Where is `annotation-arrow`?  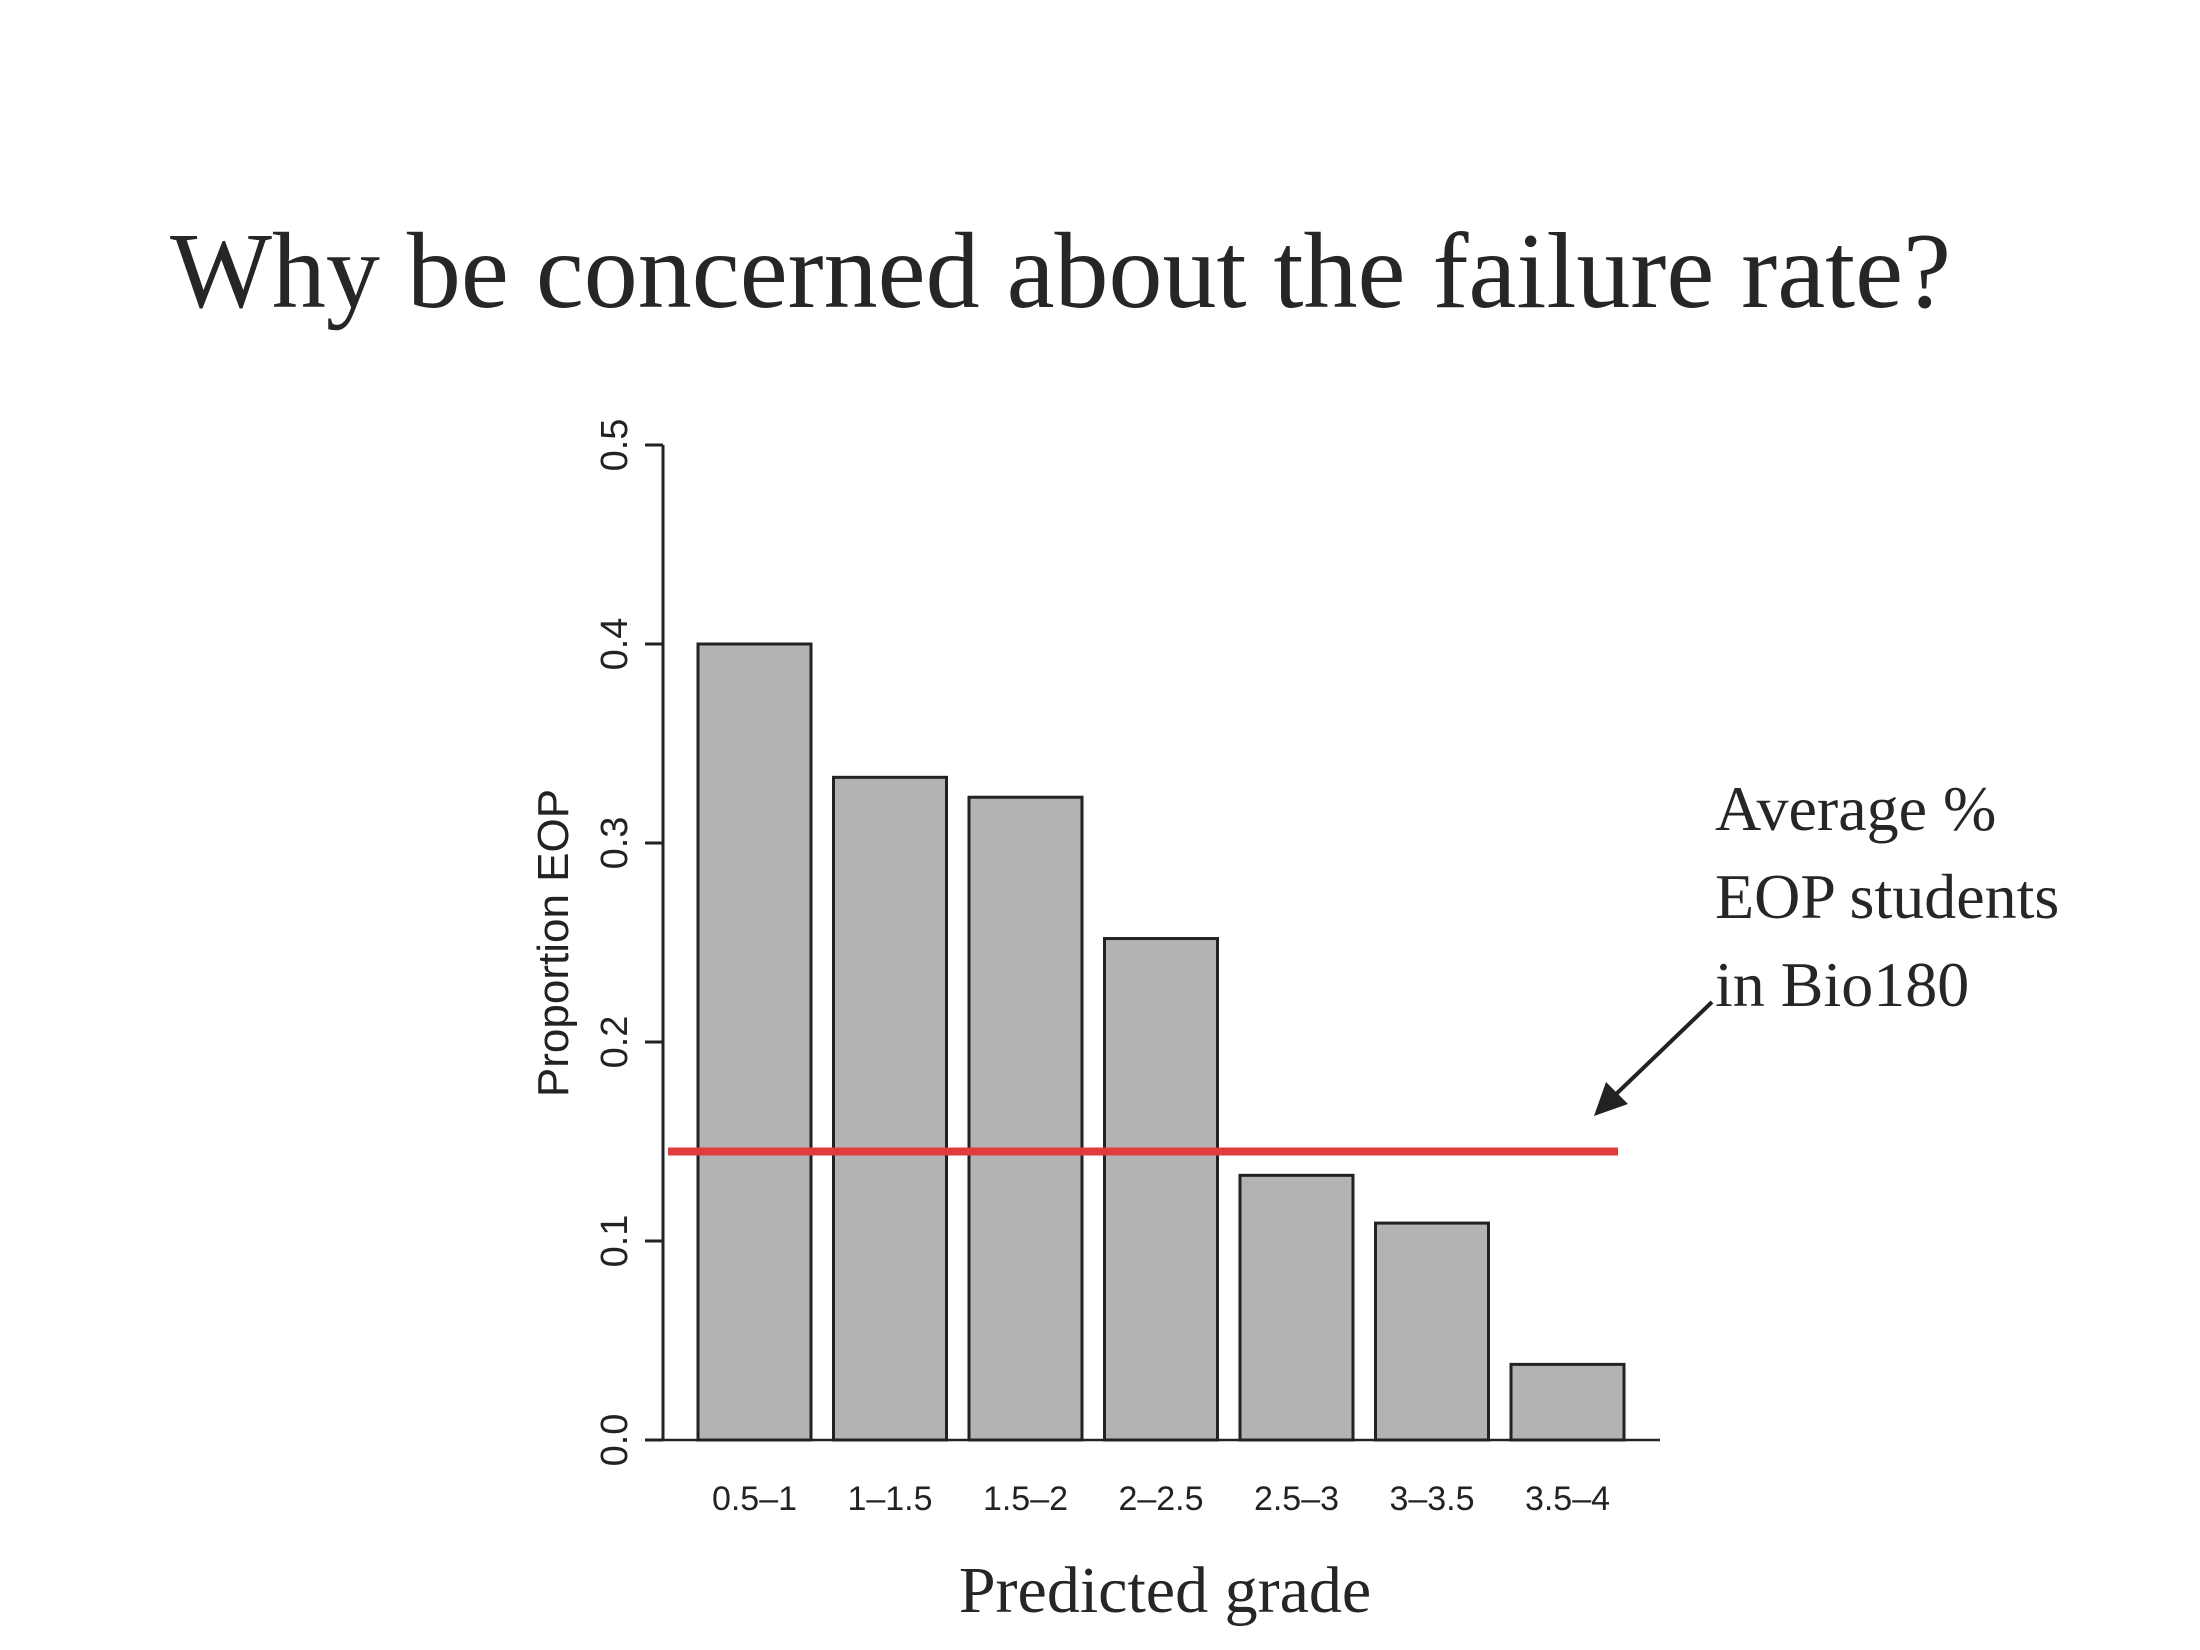
annotation-arrow is located at coordinates (1662, 1050).